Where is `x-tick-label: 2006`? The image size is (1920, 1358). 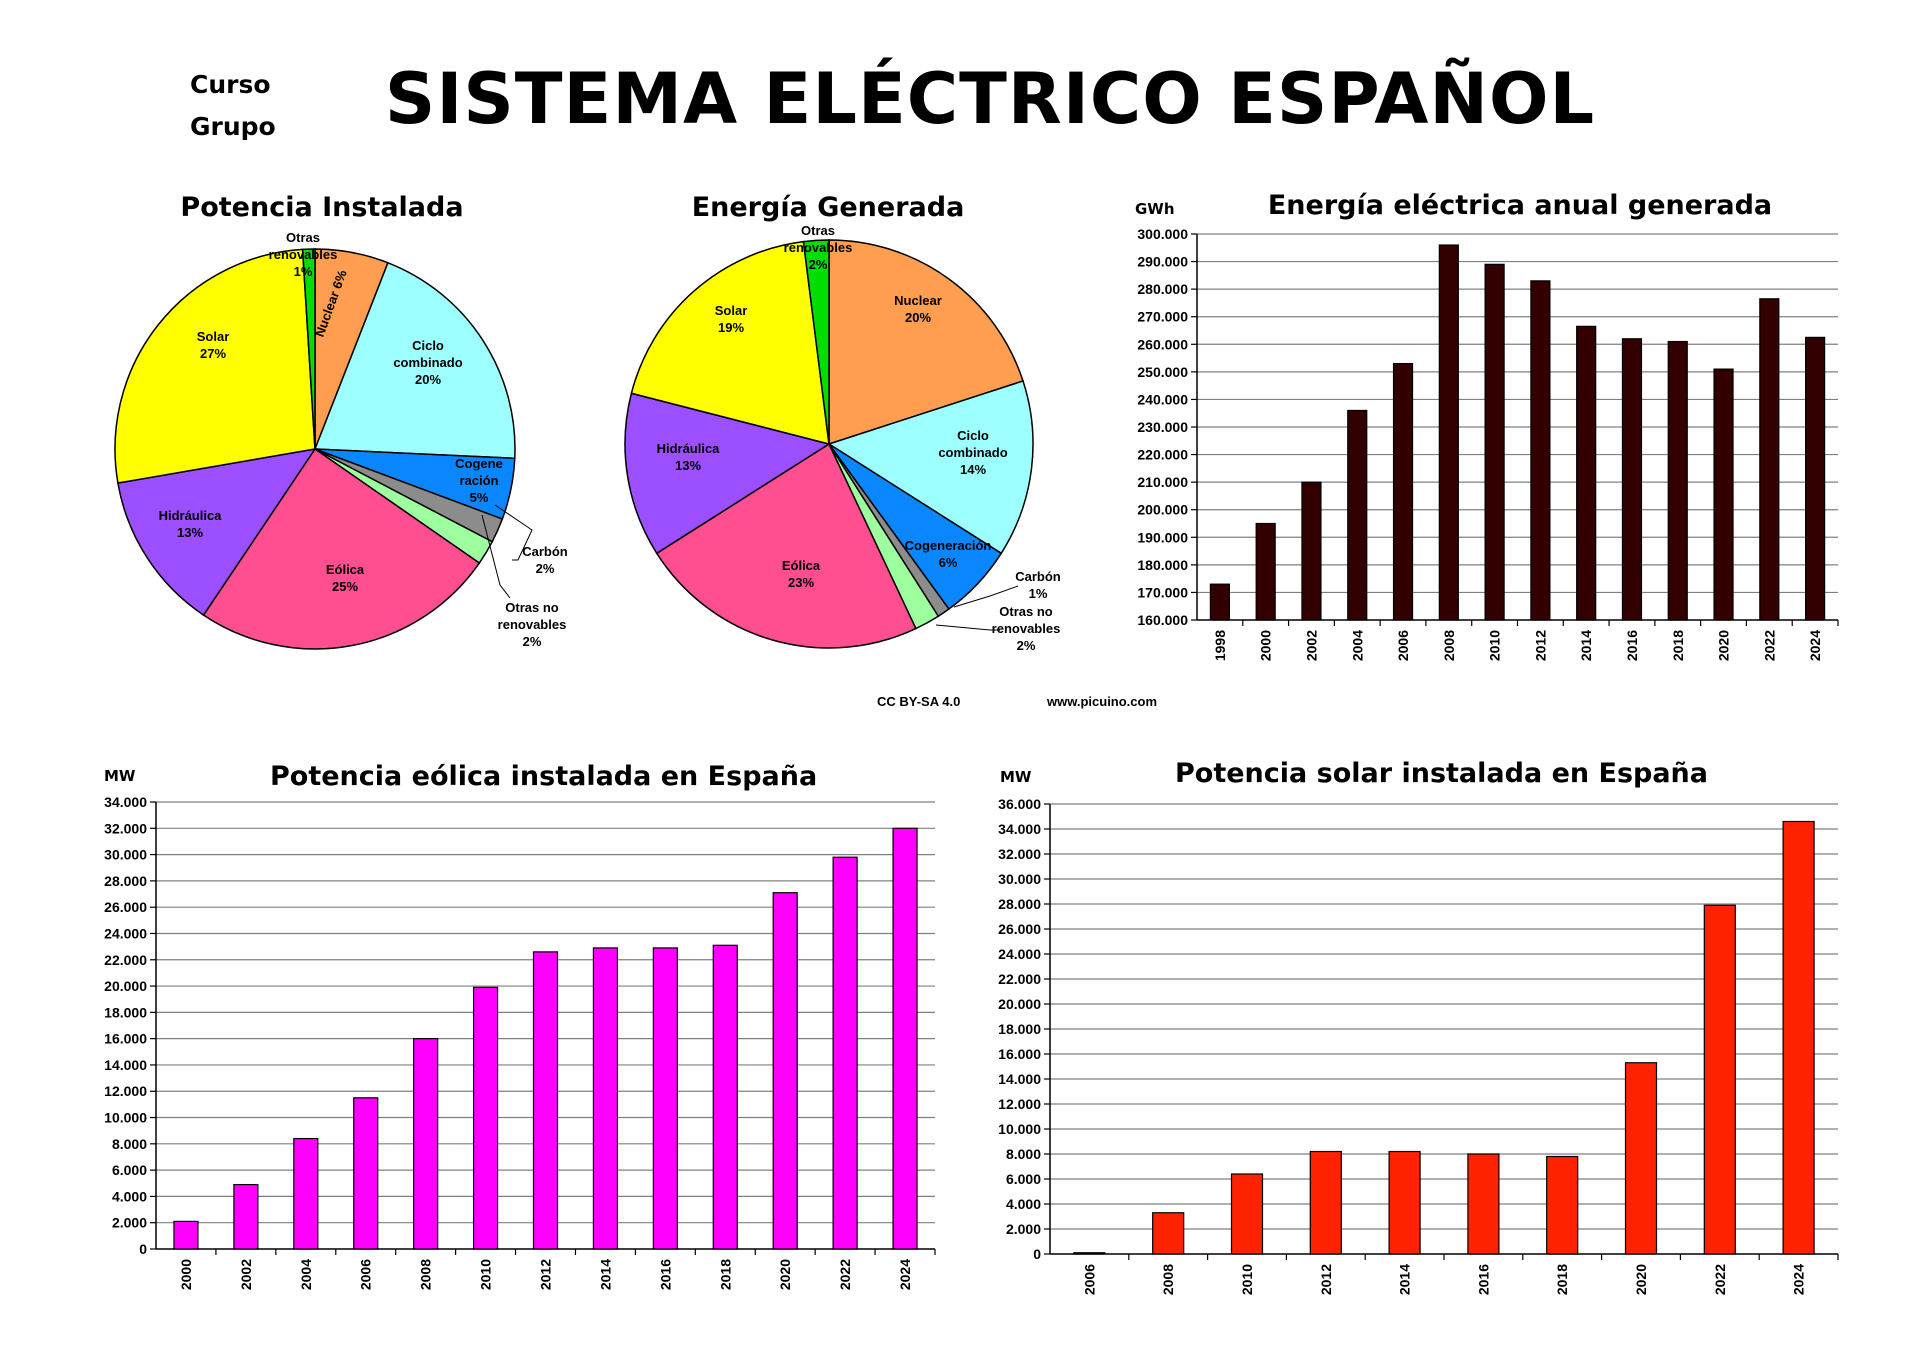
x-tick-label: 2006 is located at coordinates (366, 1274).